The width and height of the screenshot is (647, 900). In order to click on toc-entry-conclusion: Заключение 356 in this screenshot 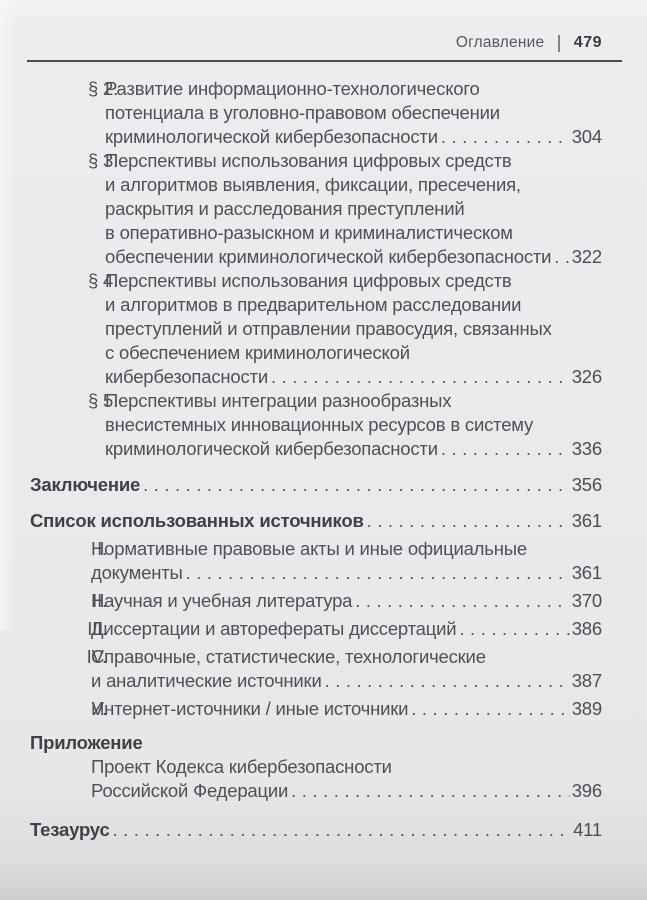, I will do `click(316, 485)`.